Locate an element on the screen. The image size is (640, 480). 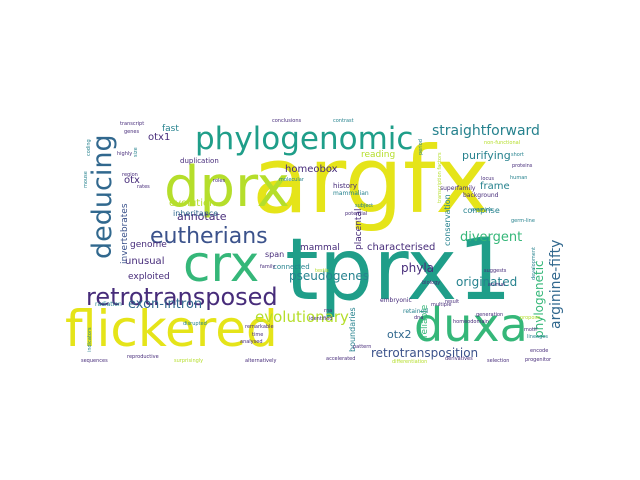
word-genes: genes is located at coordinates (131, 132).